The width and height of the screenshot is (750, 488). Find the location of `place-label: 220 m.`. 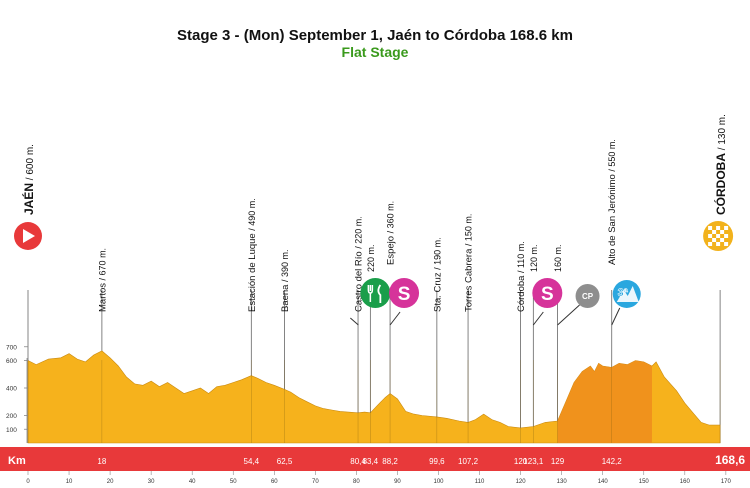

place-label: 220 m. is located at coordinates (371, 258).